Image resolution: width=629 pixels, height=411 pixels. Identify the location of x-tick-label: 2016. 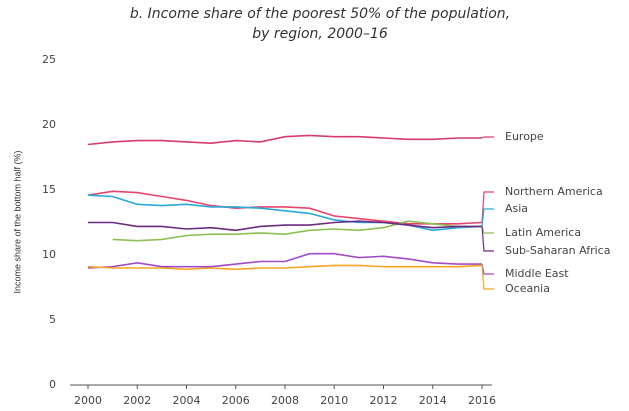
(482, 400).